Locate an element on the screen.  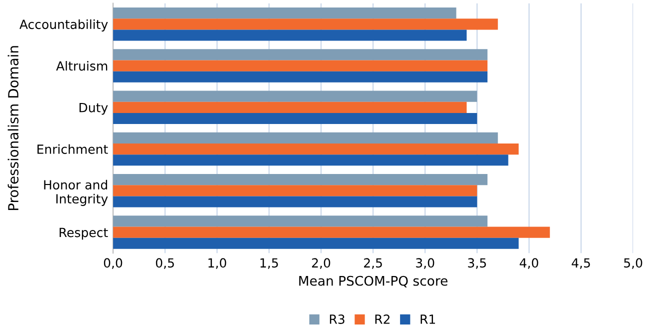
x-tick-label: 3,0 is located at coordinates (425, 263).